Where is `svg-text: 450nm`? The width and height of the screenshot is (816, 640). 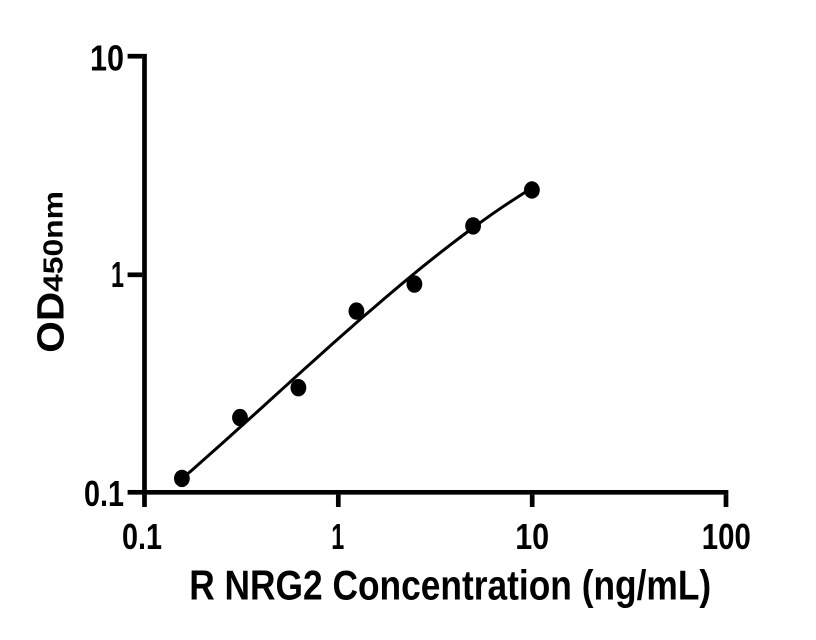
svg-text: 450nm is located at coordinates (53, 241).